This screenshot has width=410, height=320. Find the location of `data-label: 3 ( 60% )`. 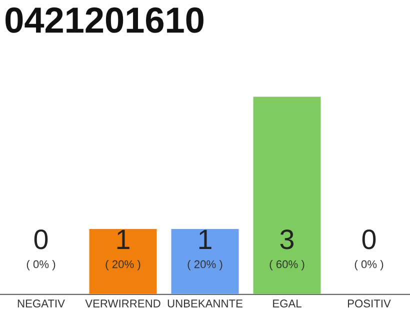

data-label: 3 ( 60% ) is located at coordinates (287, 250).